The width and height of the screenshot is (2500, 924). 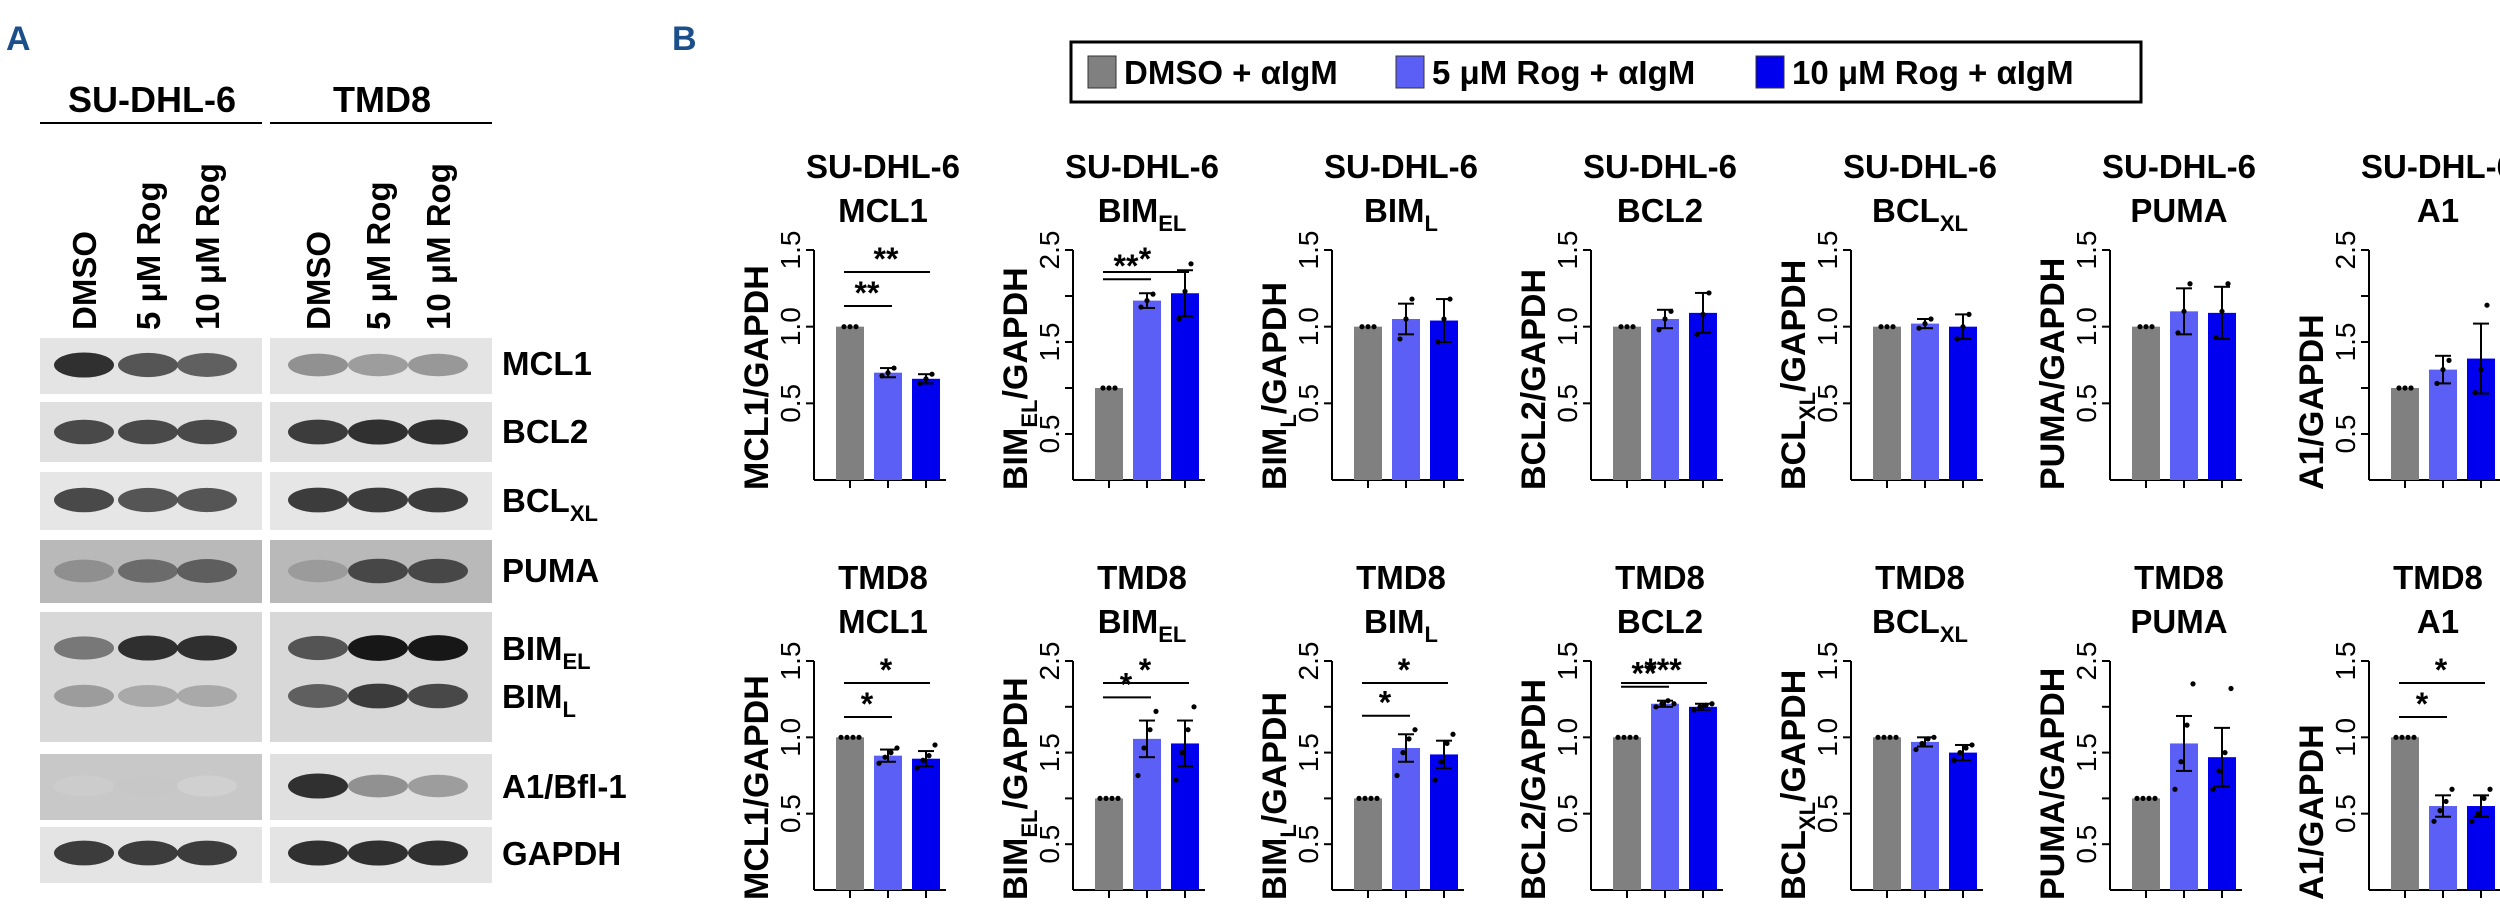 I want to click on y-axis-label: BIMEL/GAPDH, so click(x=1019, y=378).